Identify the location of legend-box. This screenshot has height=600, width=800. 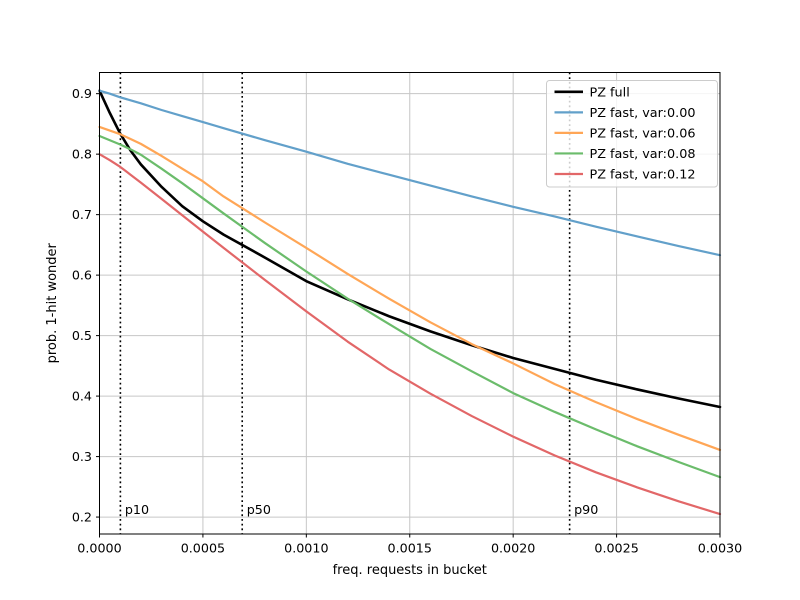
(632, 134).